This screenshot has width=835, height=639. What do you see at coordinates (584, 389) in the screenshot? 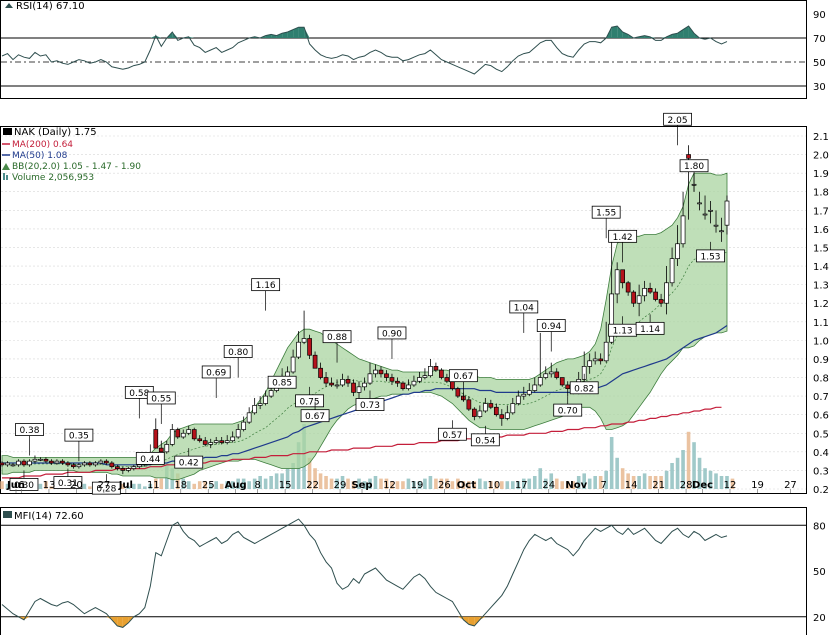
I see `annotation-label: 0.82` at bounding box center [584, 389].